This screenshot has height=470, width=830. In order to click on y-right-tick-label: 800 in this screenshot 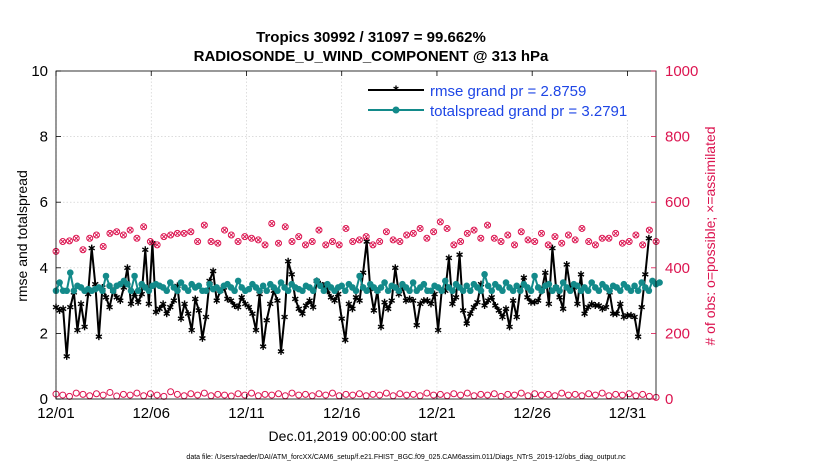, I will do `click(677, 137)`.